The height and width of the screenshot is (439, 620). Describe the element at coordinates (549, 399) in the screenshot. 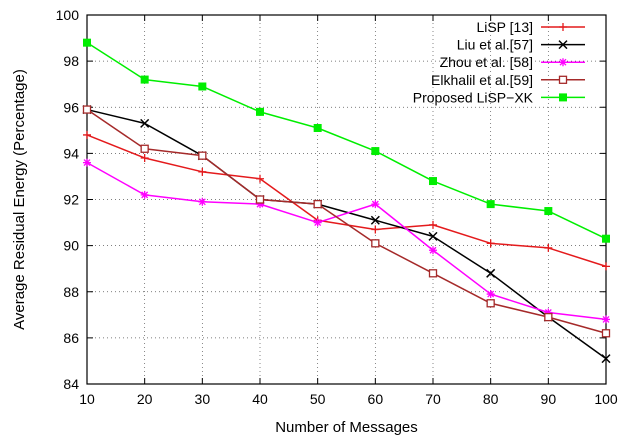

I see `x-tick-label: 90` at that location.